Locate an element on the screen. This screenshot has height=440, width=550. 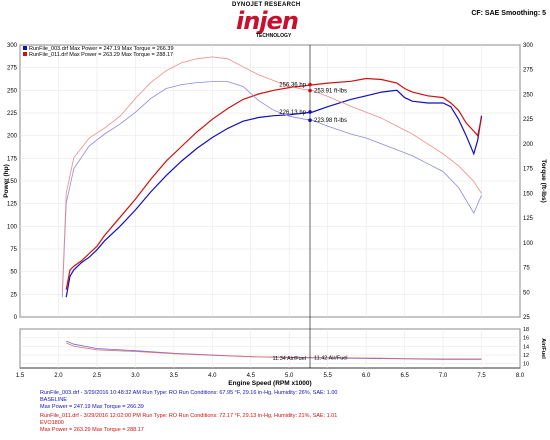
x-tick-label: 5.5 is located at coordinates (328, 376).